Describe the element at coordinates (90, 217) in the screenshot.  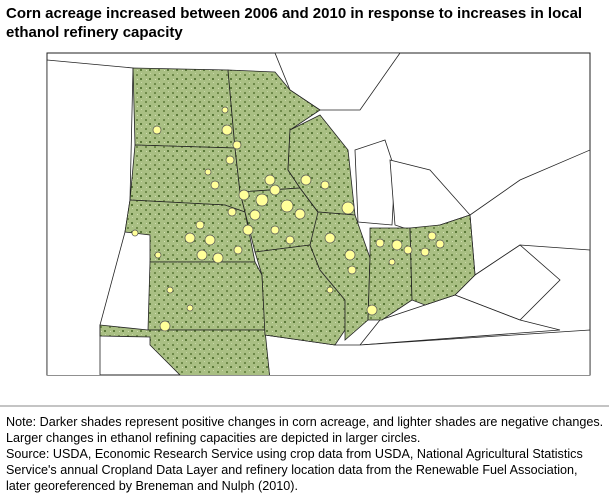
I see `west-states` at that location.